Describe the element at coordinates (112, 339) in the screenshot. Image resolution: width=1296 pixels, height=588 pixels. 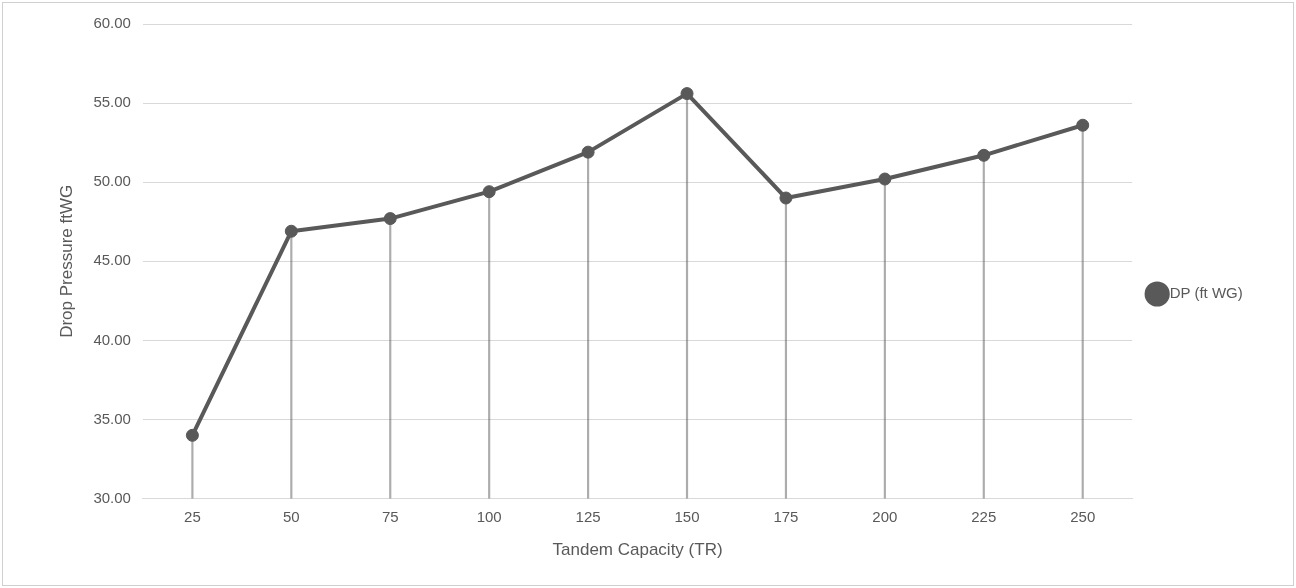
I see `y-tick-label: 40.00` at that location.